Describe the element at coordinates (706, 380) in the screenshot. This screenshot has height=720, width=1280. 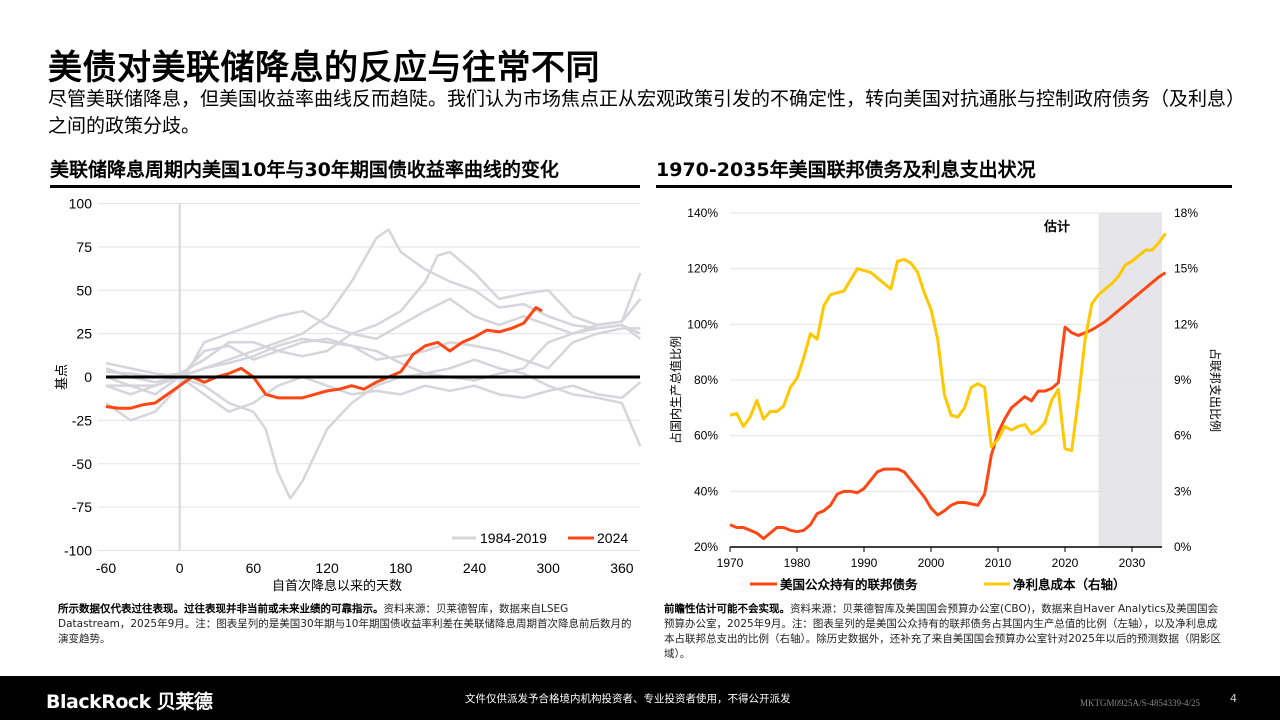
I see `left-y-tick-label: 80%` at that location.